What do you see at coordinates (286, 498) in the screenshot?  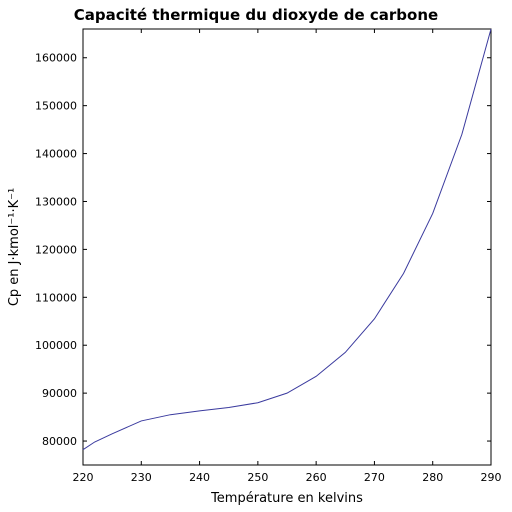 I see `x-axis-label: Température en kelvins` at bounding box center [286, 498].